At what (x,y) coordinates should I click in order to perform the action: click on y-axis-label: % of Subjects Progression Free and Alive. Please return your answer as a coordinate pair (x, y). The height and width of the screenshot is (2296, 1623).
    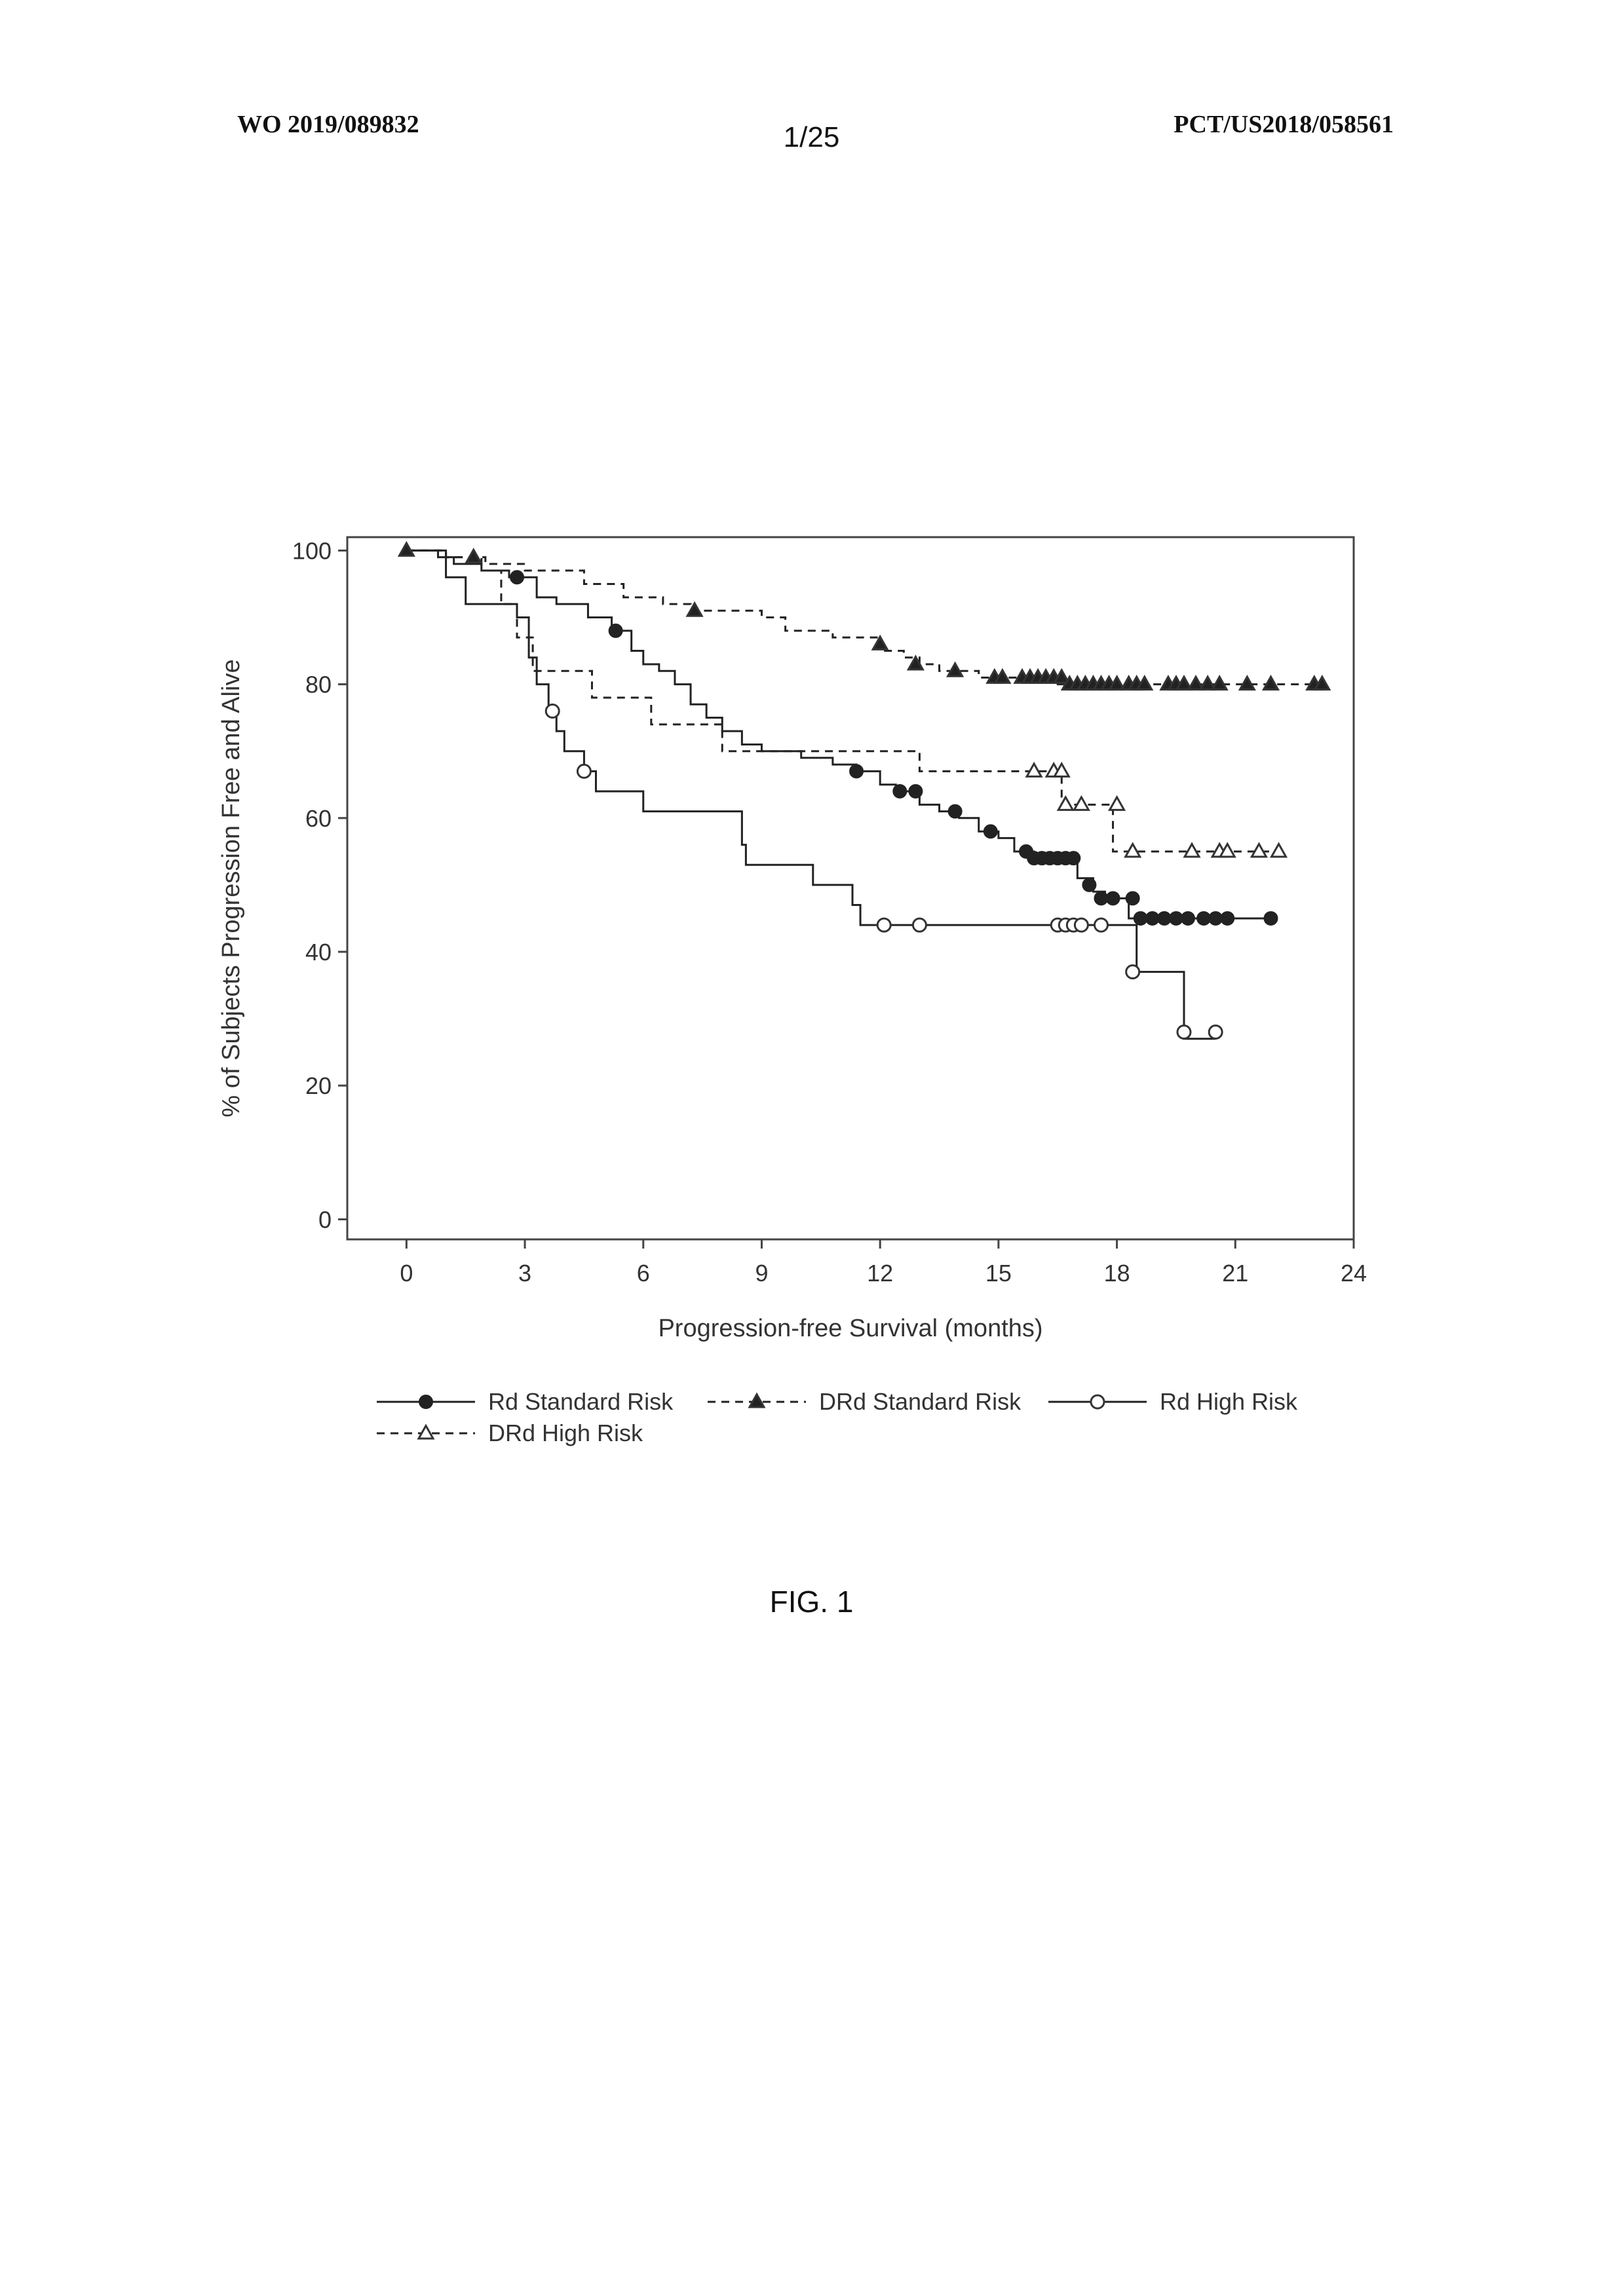
    Looking at the image, I should click on (231, 888).